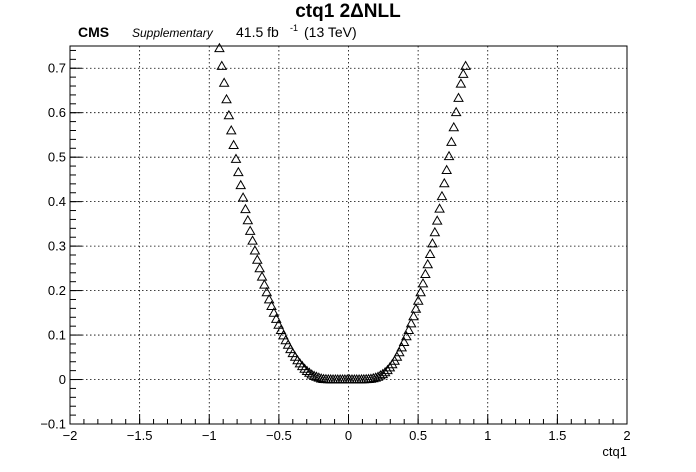  I want to click on x-tick-label: 1.5, so click(557, 435).